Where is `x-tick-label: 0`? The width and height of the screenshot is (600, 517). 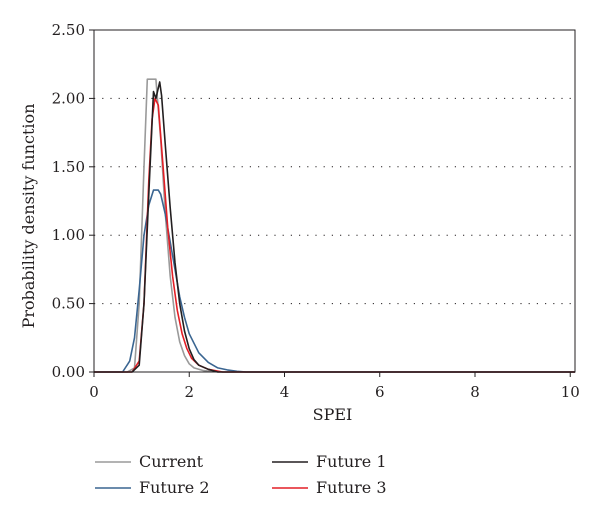 x-tick-label: 0 is located at coordinates (94, 392).